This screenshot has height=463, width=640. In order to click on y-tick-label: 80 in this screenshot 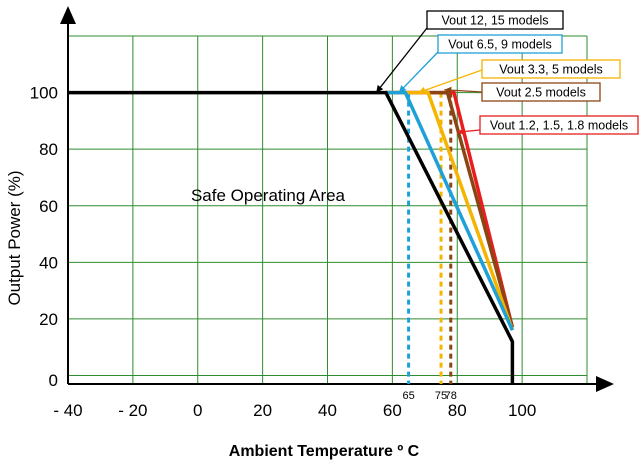, I will do `click(48, 149)`.